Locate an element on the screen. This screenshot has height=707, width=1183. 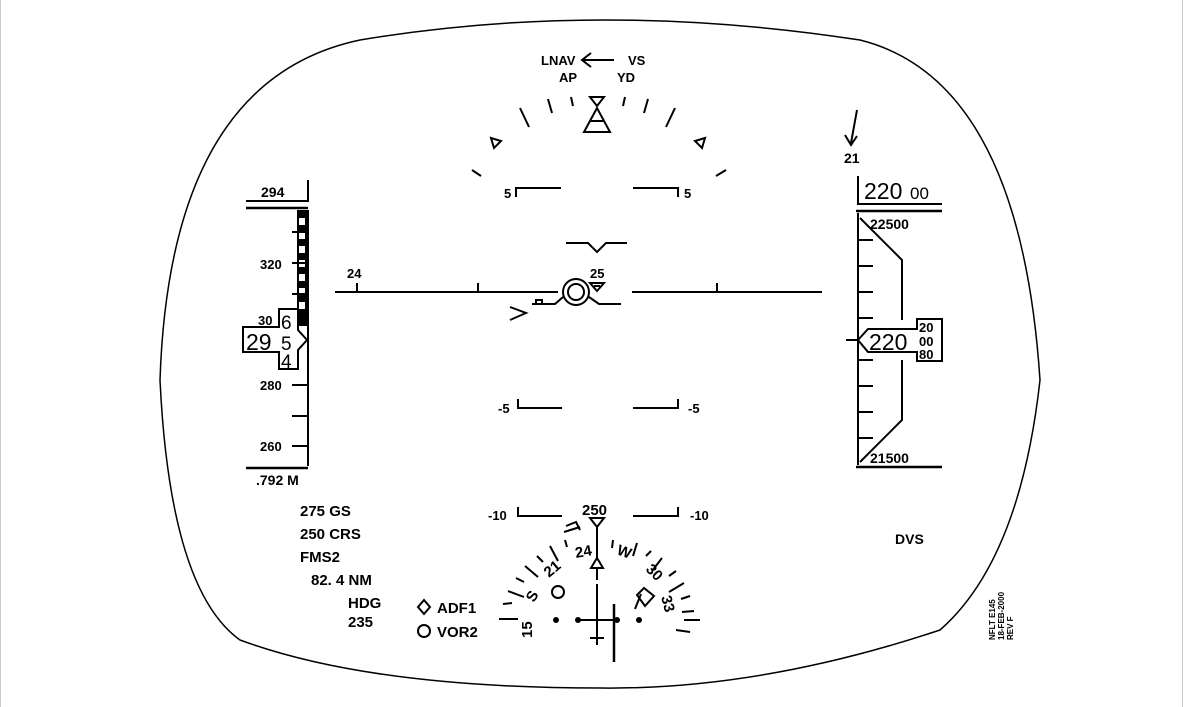
pitch-5-right-label: 5 is located at coordinates (687, 193).